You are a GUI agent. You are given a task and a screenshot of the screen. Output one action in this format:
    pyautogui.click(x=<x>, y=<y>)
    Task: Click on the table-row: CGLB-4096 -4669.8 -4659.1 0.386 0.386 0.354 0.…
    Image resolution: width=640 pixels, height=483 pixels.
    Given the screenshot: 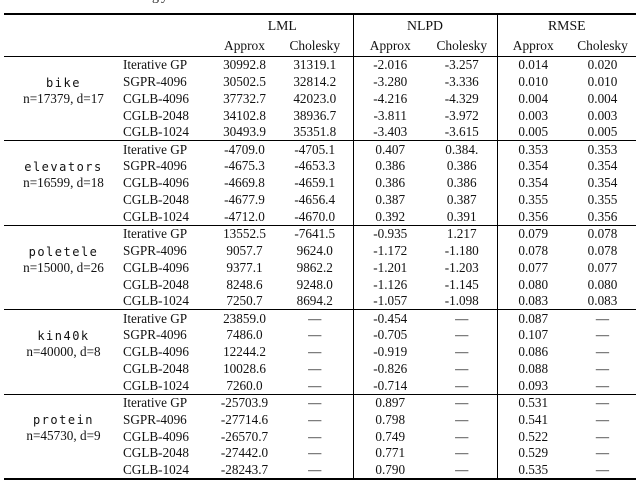 What is the action you would take?
    pyautogui.click(x=320, y=183)
    